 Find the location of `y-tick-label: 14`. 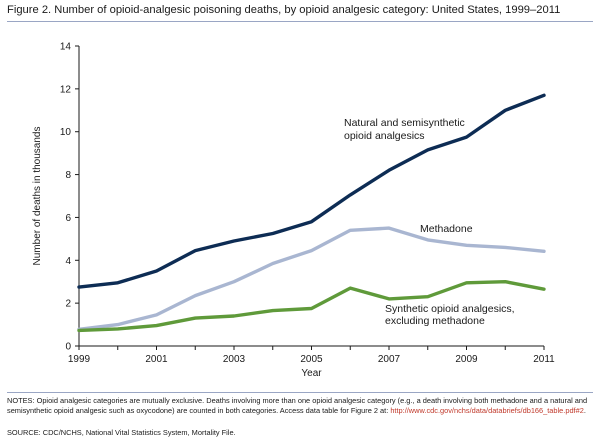

y-tick-label: 14 is located at coordinates (66, 47).